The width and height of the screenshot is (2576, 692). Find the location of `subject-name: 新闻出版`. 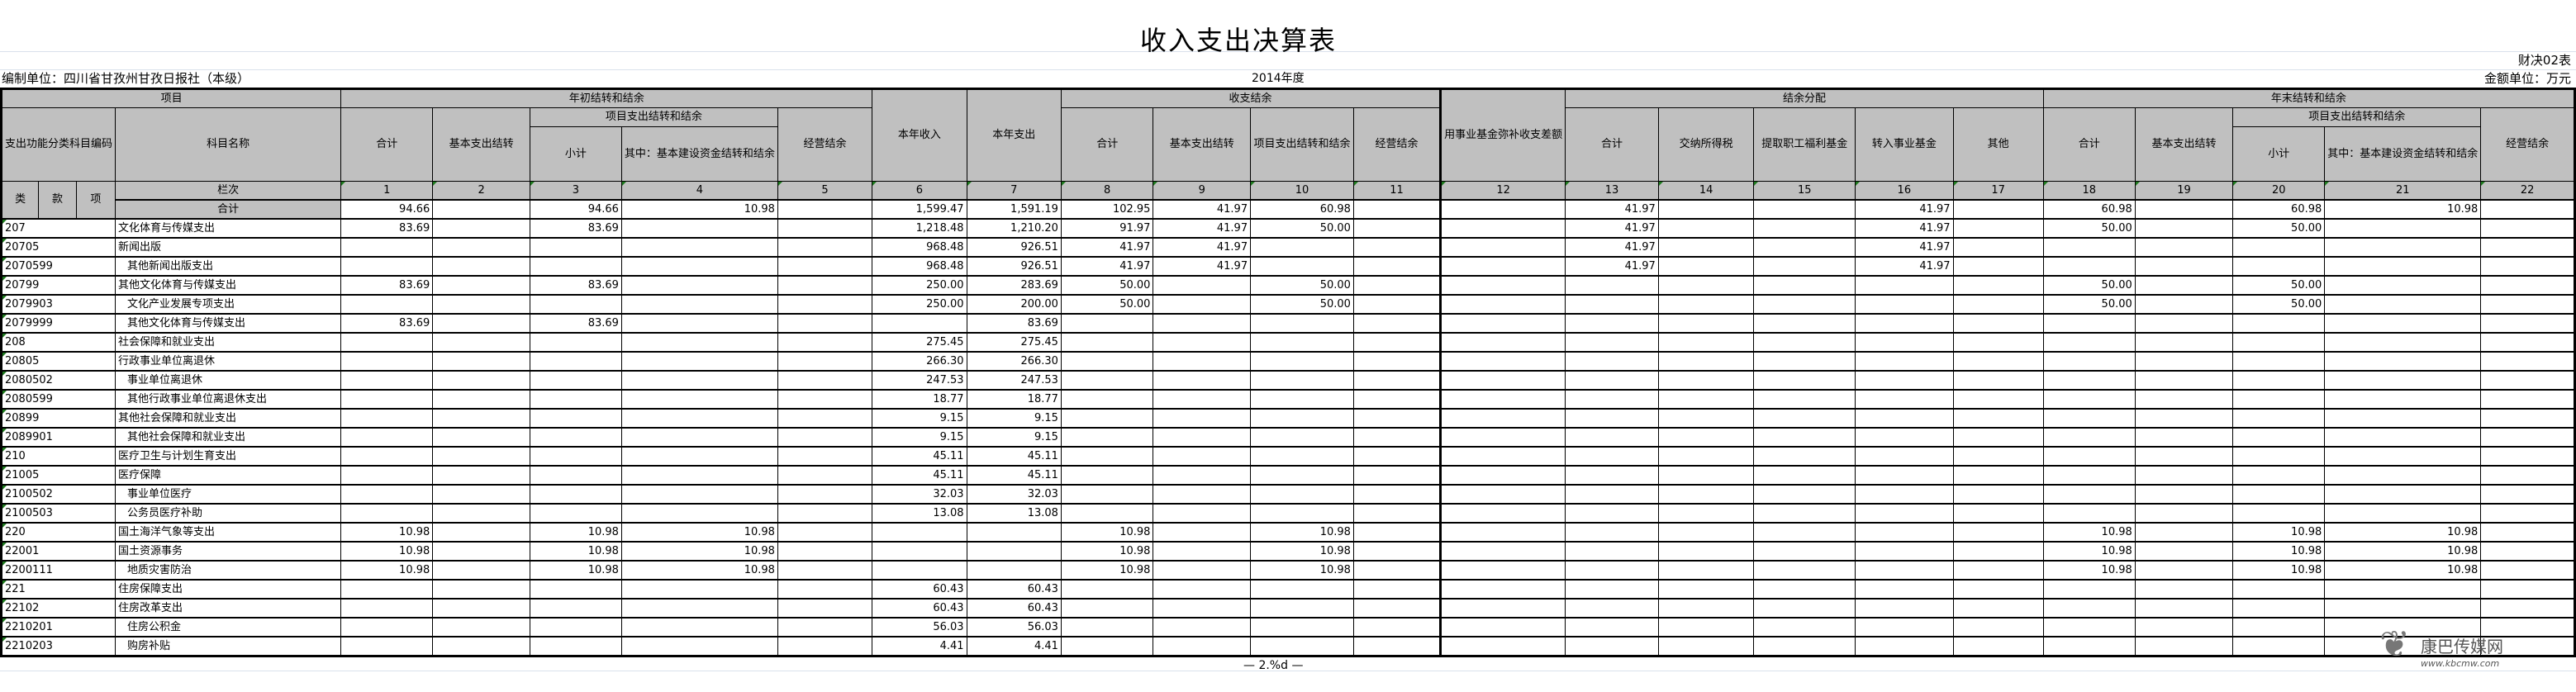

subject-name: 新闻出版 is located at coordinates (228, 248).